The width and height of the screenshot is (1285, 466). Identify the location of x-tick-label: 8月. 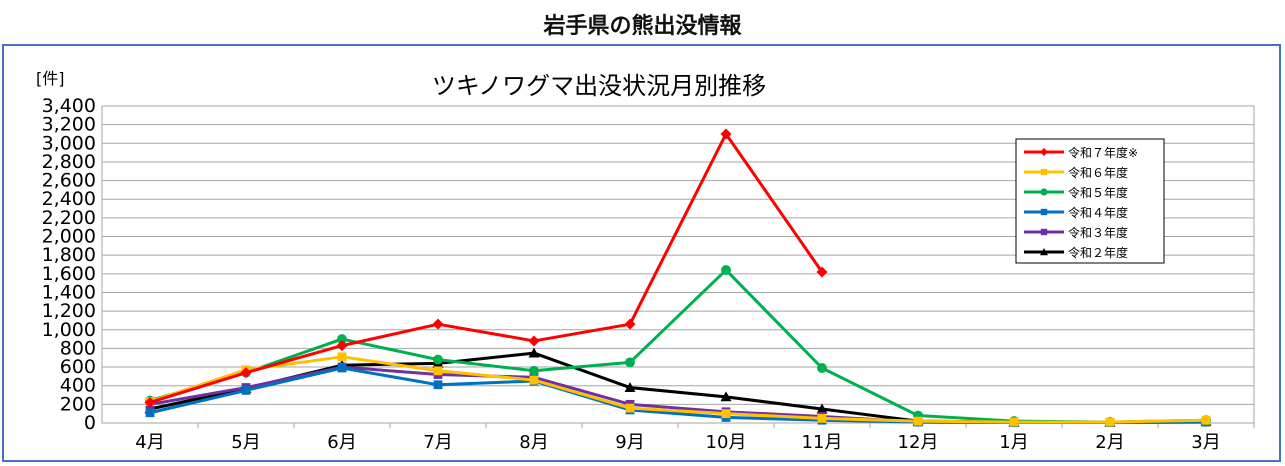
(533, 442).